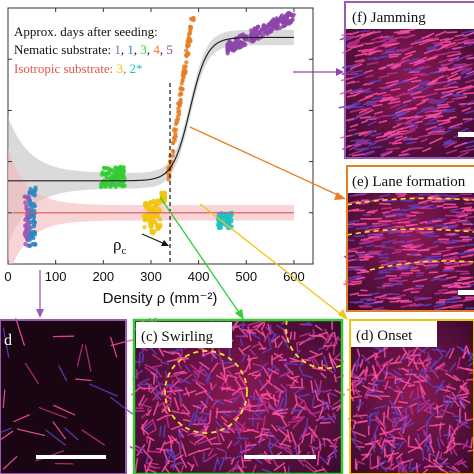  I want to click on panel-onset: (d) Onset, so click(410, 396).